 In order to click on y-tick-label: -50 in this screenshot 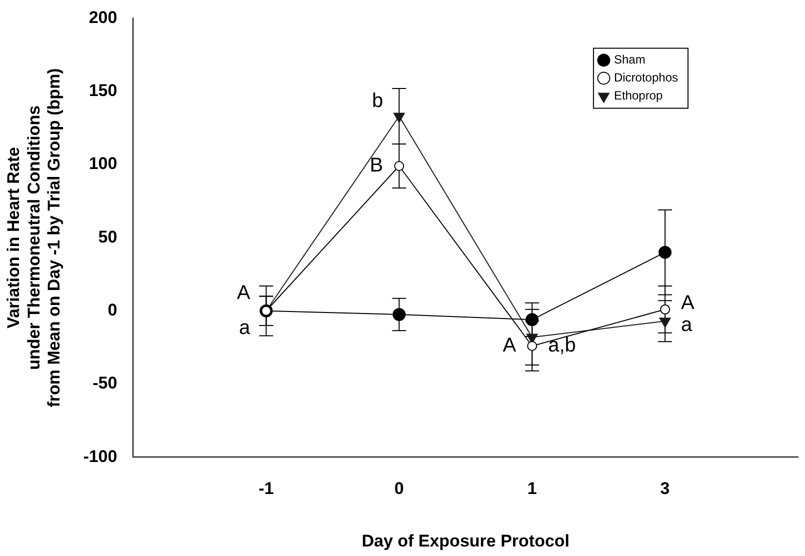, I will do `click(105, 383)`.